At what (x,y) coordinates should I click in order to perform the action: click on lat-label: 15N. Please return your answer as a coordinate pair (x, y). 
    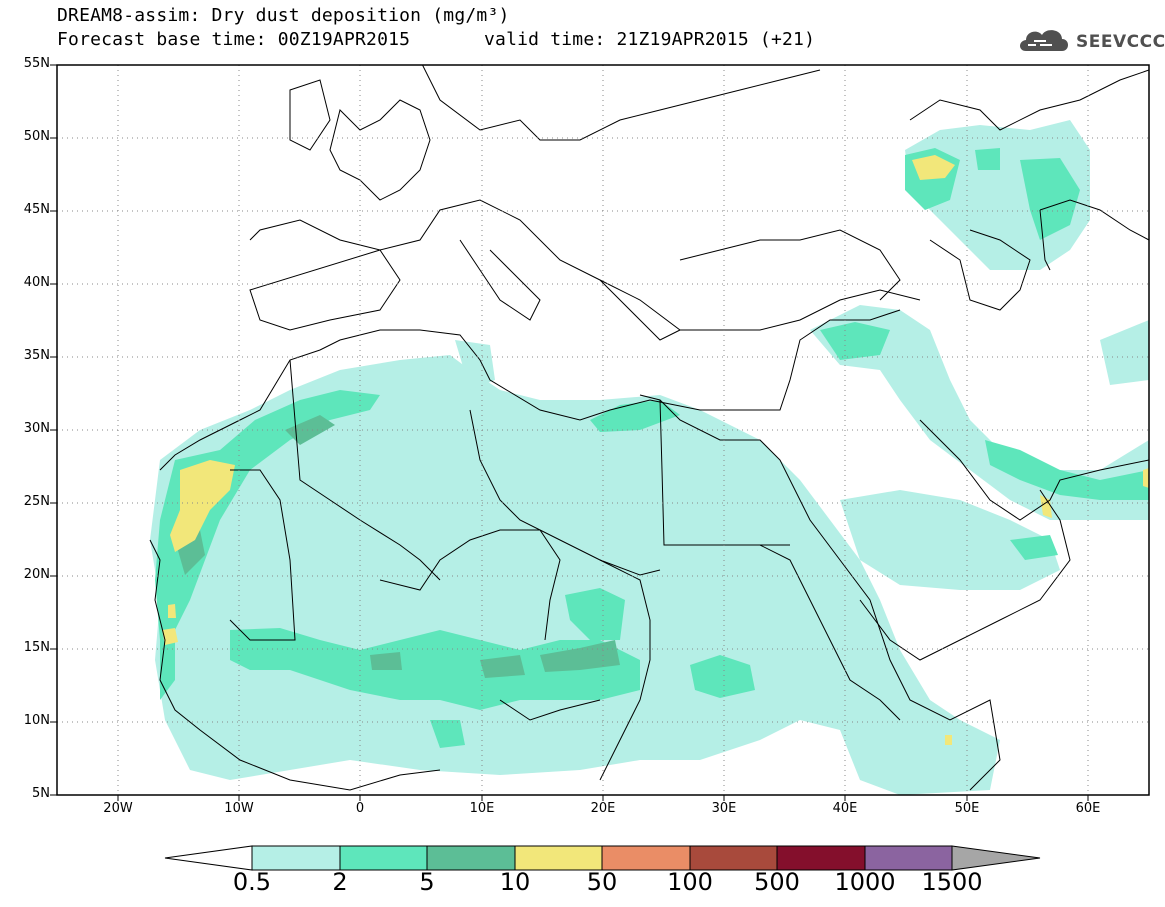
    Looking at the image, I should click on (36, 647).